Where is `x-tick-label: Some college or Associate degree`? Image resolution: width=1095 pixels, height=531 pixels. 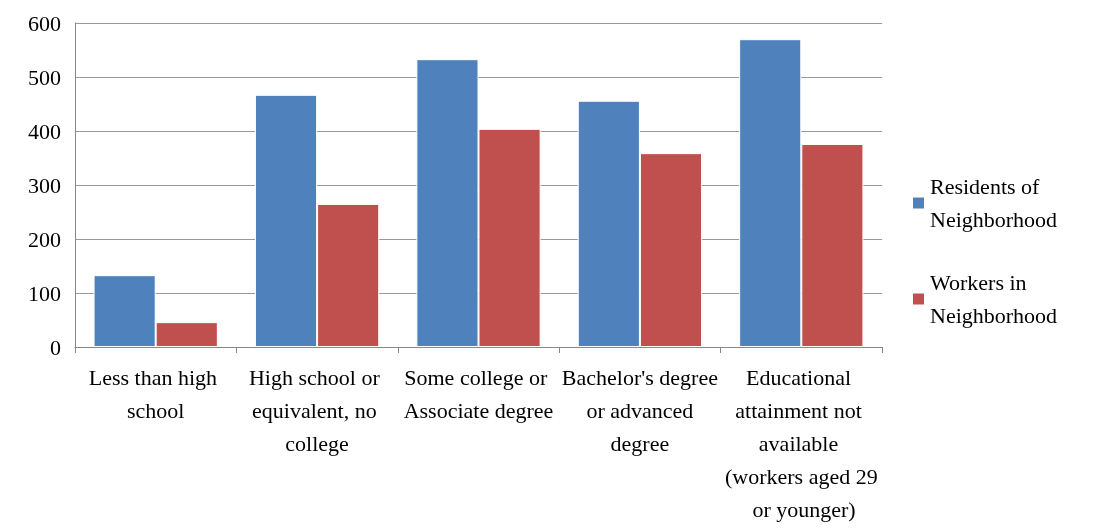 x-tick-label: Some college or Associate degree is located at coordinates (478, 394).